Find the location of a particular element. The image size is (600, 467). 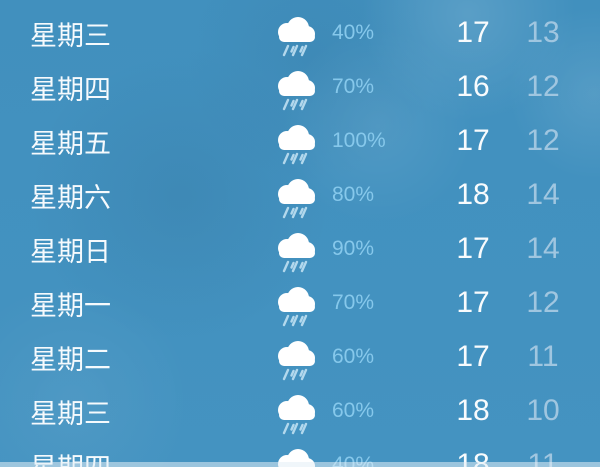

low-temp: 11 is located at coordinates (543, 356).